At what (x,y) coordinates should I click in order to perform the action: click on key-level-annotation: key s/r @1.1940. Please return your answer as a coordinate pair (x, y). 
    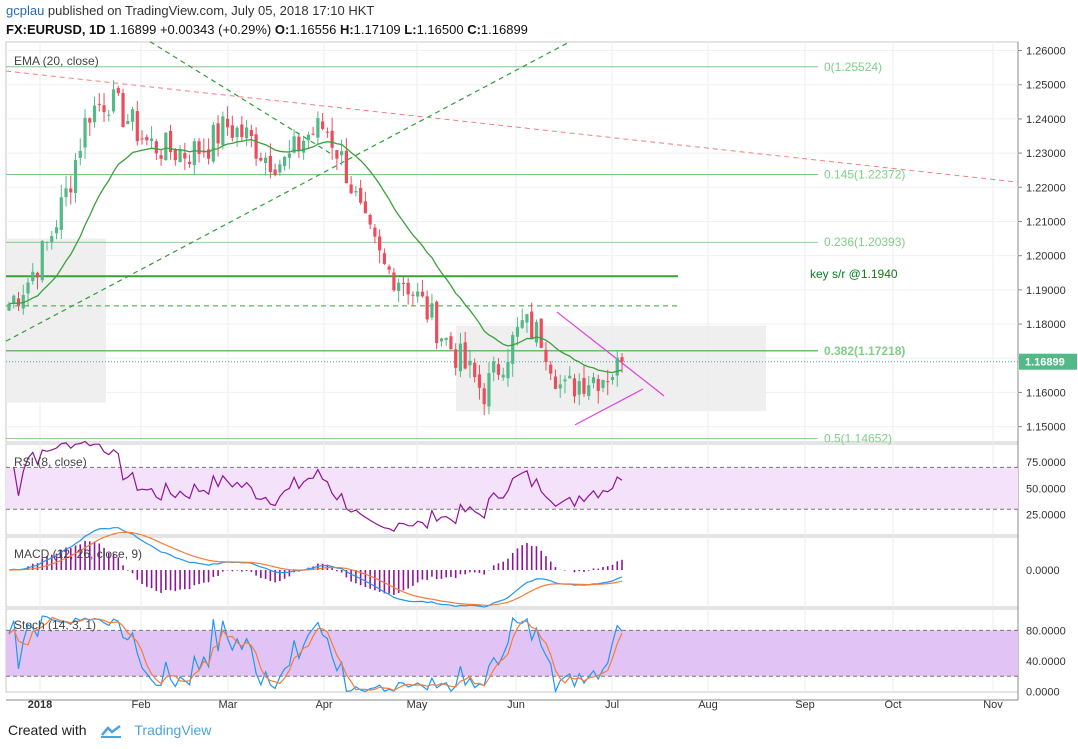
    Looking at the image, I should click on (854, 274).